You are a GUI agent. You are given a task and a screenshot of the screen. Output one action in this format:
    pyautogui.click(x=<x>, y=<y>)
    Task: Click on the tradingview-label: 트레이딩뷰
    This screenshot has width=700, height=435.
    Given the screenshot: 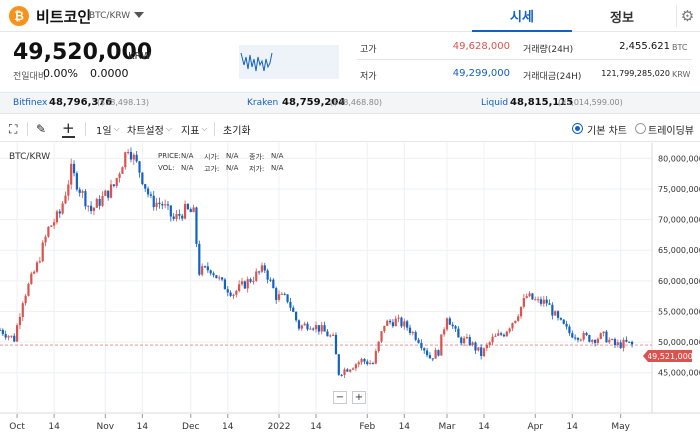 What is the action you would take?
    pyautogui.click(x=671, y=131)
    